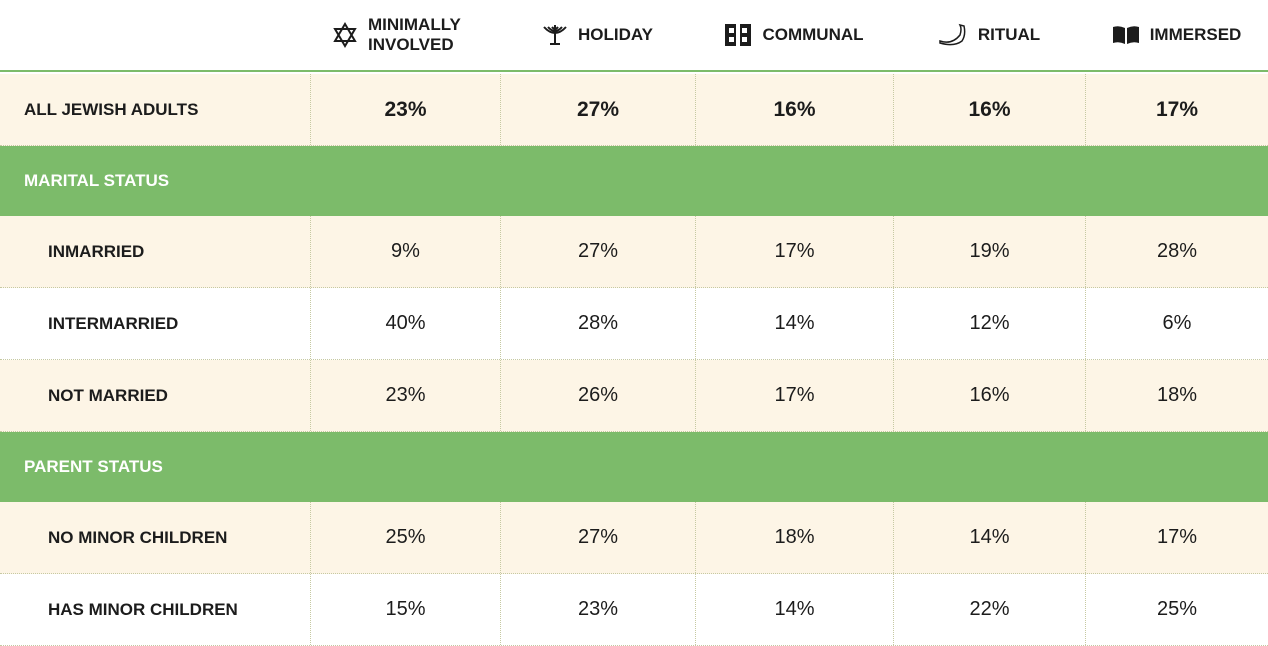 Image resolution: width=1268 pixels, height=646 pixels. I want to click on row-label: INTERMARRIED, so click(113, 323).